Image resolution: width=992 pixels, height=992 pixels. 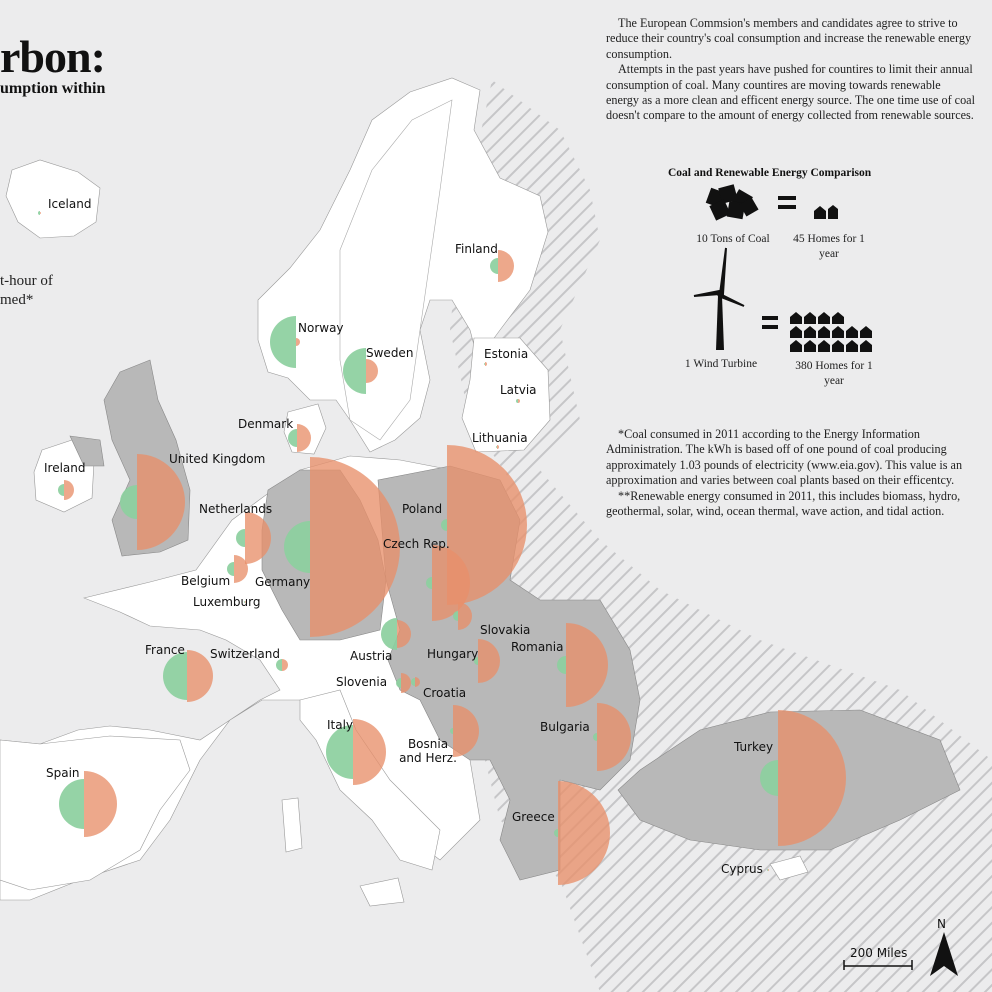 I want to click on iceland-land, so click(x=53, y=199).